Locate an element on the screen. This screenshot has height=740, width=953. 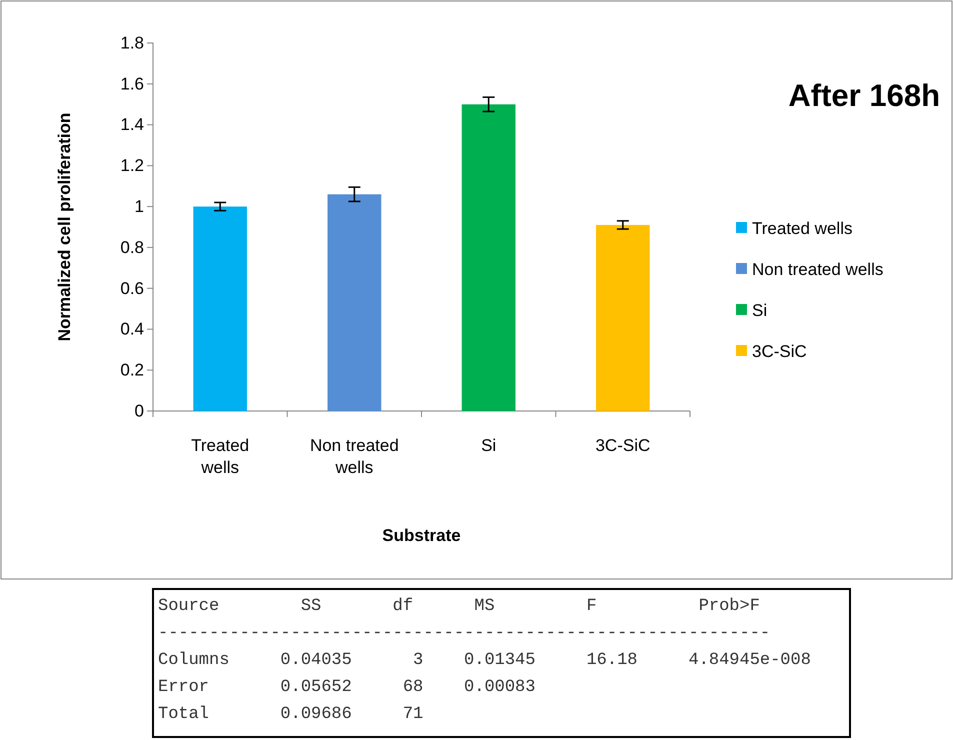
y-axis-title: Normalized cell proliferation is located at coordinates (64, 227).